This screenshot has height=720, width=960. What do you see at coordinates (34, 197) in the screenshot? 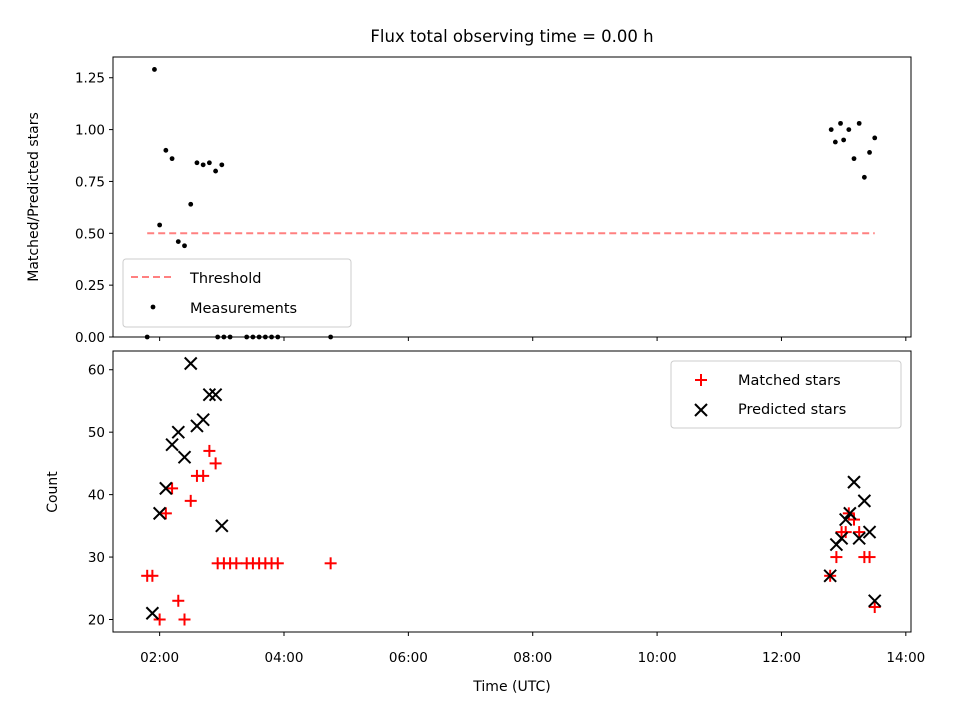
I see `ratio-y-axis-label: Matched/Predicted stars` at bounding box center [34, 197].